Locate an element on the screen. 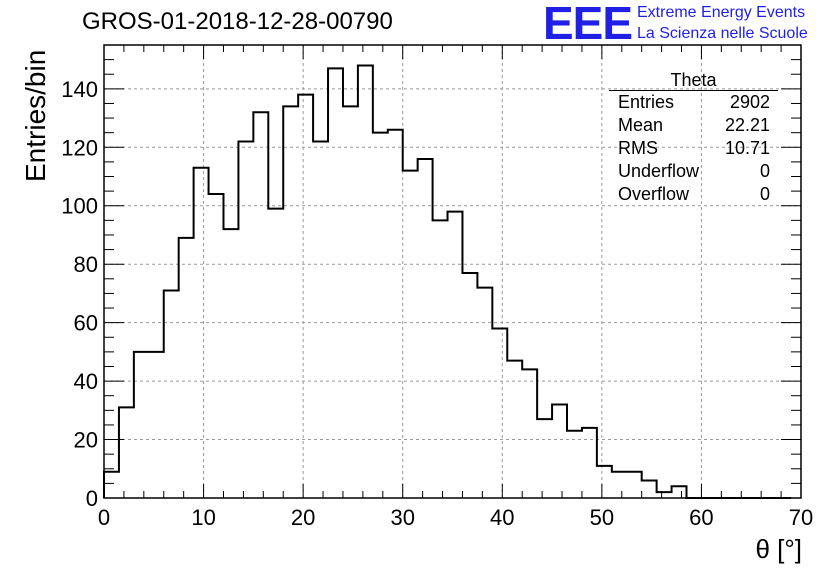  logo-line-1: Extreme Energy Events is located at coordinates (721, 12).